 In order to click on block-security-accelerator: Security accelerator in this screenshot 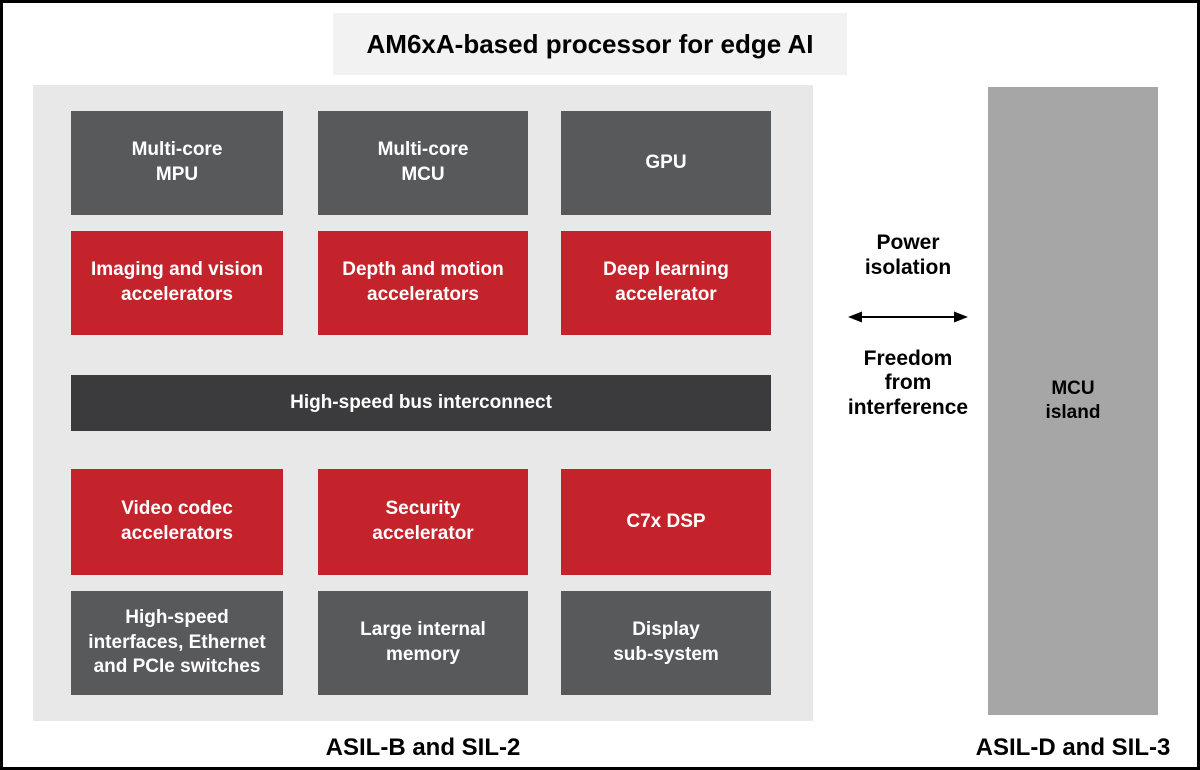, I will do `click(423, 522)`.